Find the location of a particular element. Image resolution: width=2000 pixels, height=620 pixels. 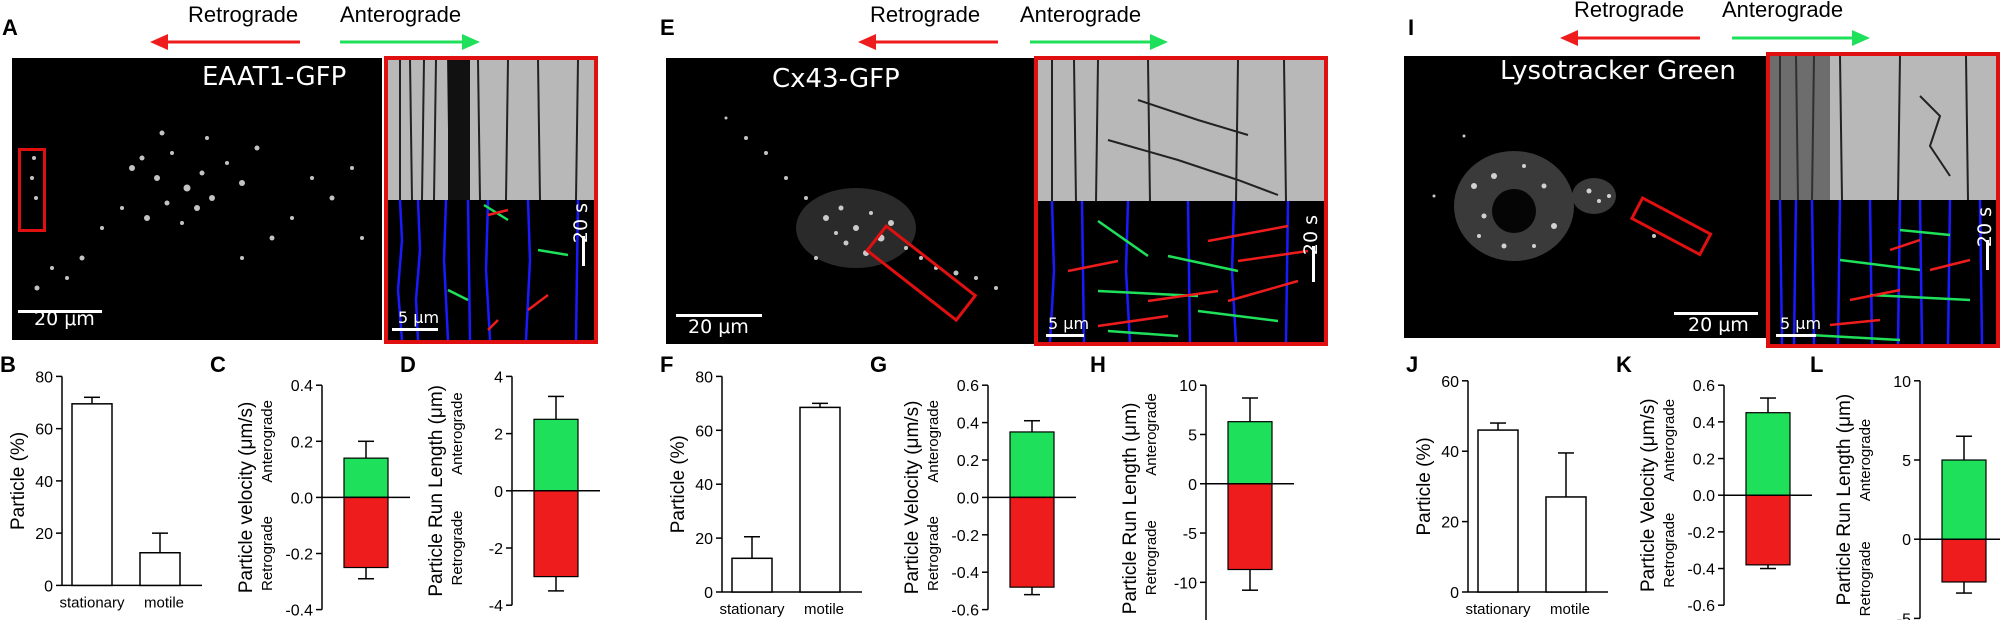

panel-letter: G is located at coordinates (878, 364).